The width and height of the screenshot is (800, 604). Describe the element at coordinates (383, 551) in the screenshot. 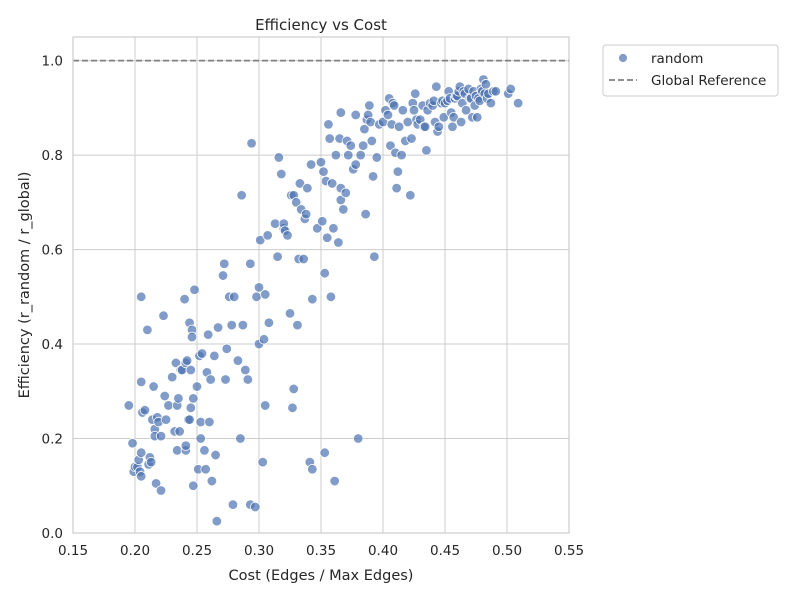

I see `x-tick-label: 0.40` at that location.